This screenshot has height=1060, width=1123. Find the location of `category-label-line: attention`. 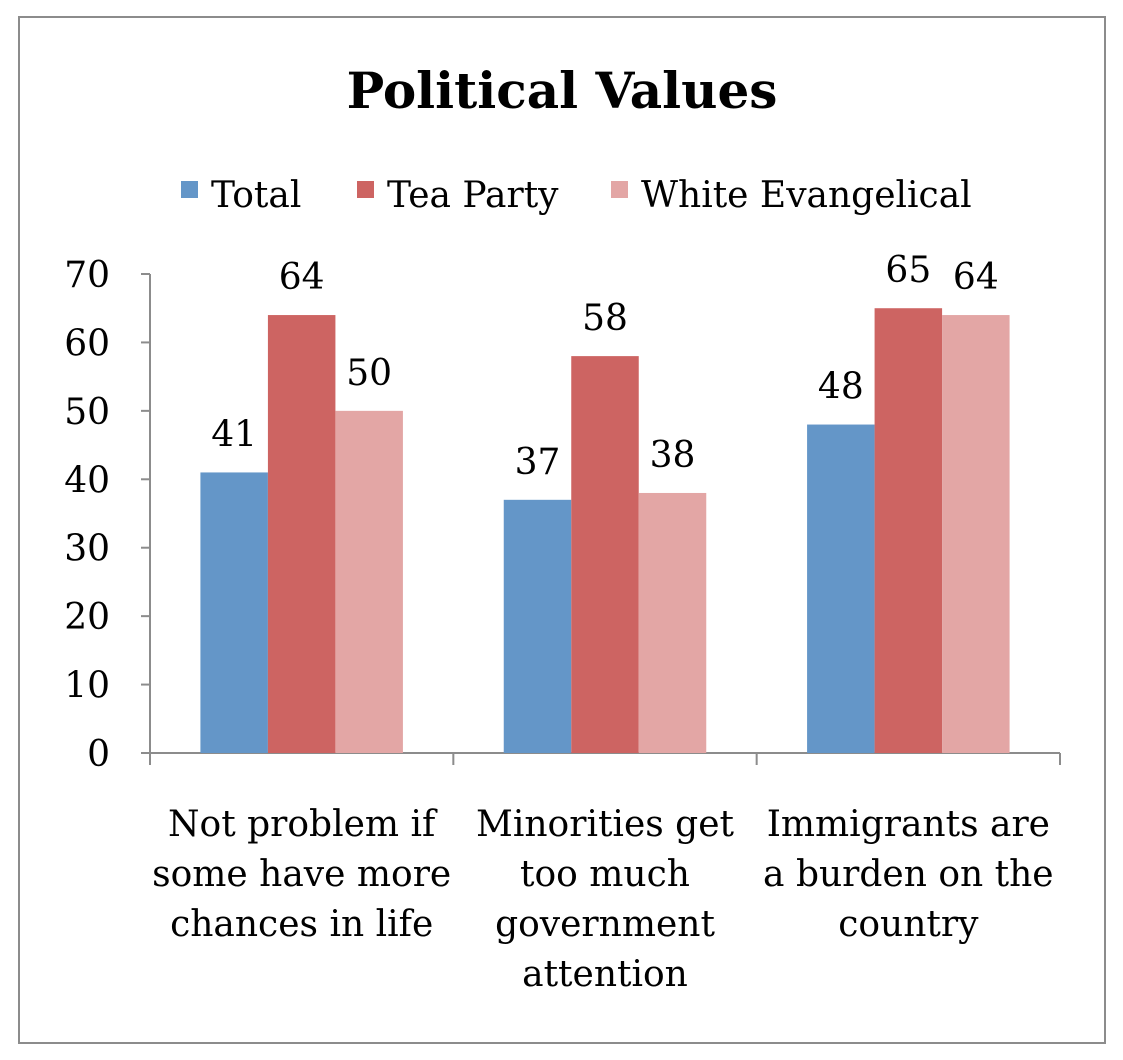

category-label-line: attention is located at coordinates (605, 974).